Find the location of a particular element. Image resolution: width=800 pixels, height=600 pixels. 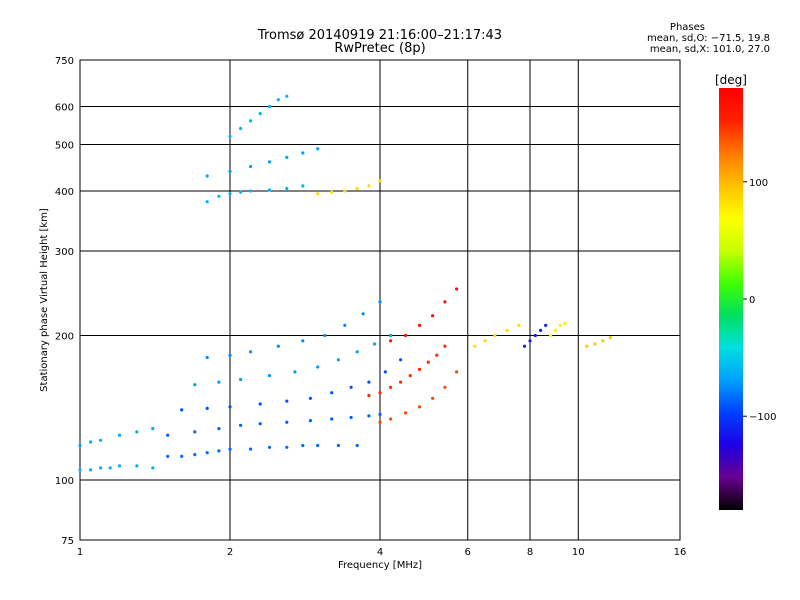

y-tick-label: 100 is located at coordinates (64, 481).